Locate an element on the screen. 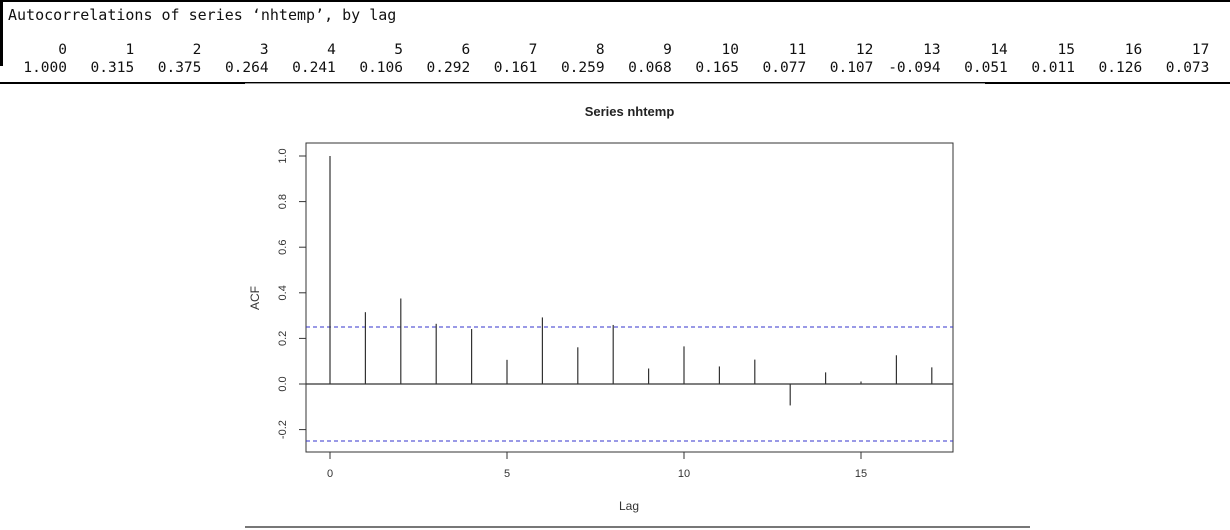 The height and width of the screenshot is (530, 1230). console-left-border is located at coordinates (1, 34).